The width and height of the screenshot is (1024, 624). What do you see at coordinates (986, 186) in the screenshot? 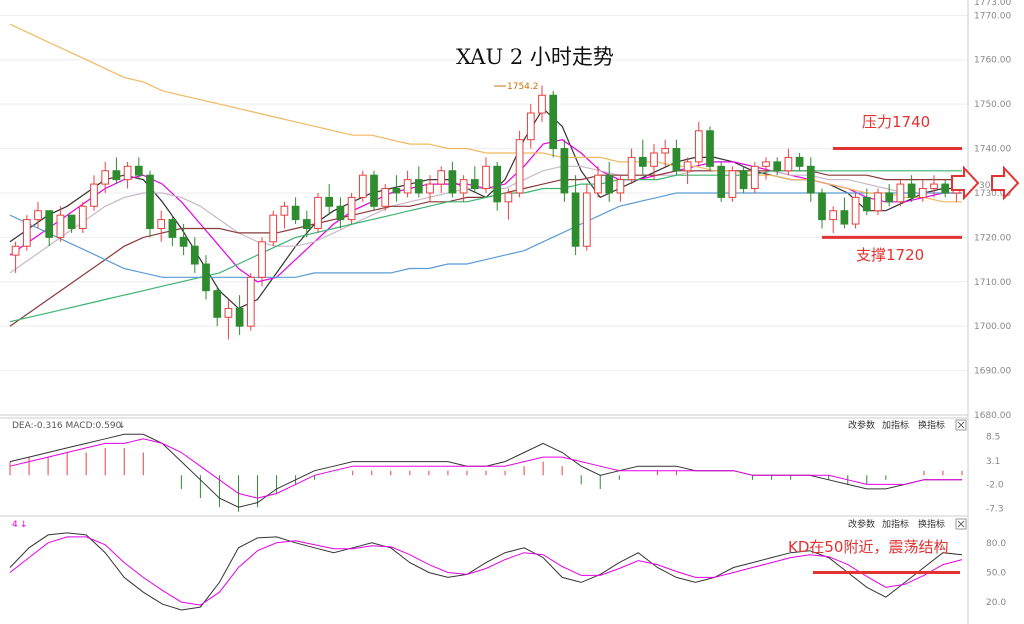
I see `current-price-label: 30.` at bounding box center [986, 186].